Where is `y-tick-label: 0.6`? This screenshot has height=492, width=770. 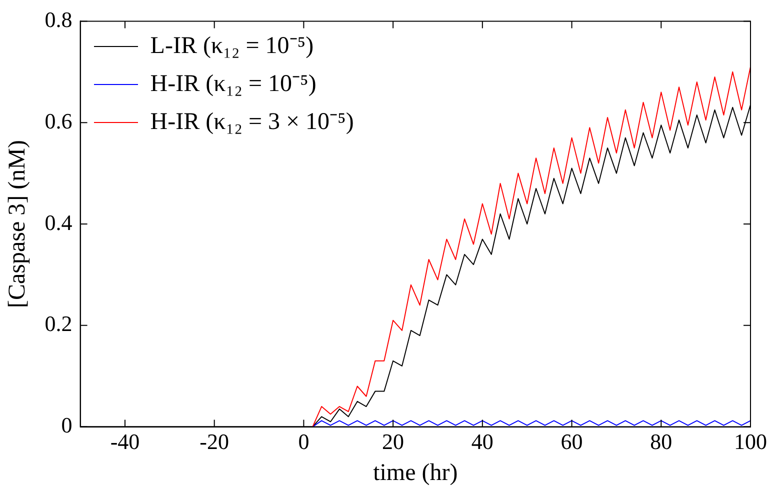 y-tick-label: 0.6 is located at coordinates (58, 121).